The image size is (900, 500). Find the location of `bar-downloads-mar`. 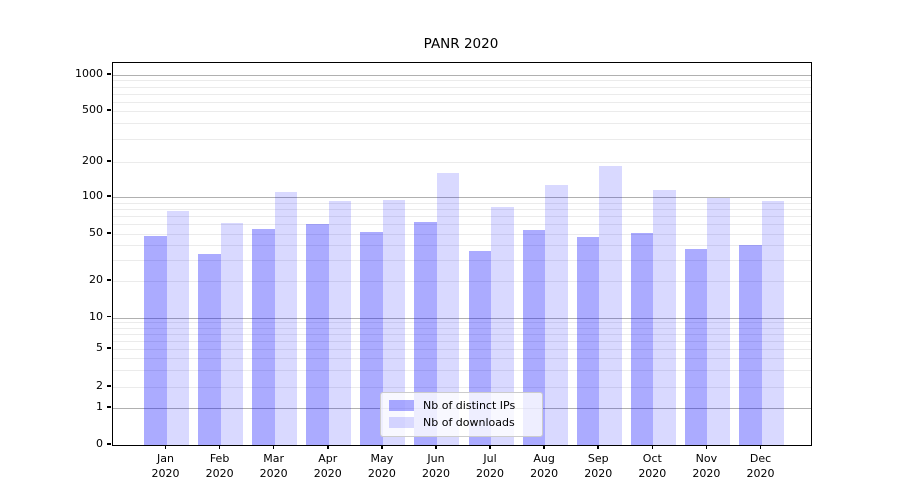

bar-downloads-mar is located at coordinates (286, 318).